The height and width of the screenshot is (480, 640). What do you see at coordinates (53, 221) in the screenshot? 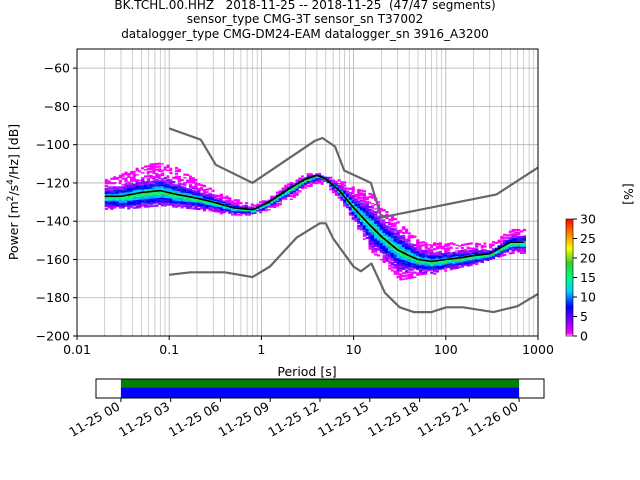
I see `y-tick-label: −140` at bounding box center [53, 221].